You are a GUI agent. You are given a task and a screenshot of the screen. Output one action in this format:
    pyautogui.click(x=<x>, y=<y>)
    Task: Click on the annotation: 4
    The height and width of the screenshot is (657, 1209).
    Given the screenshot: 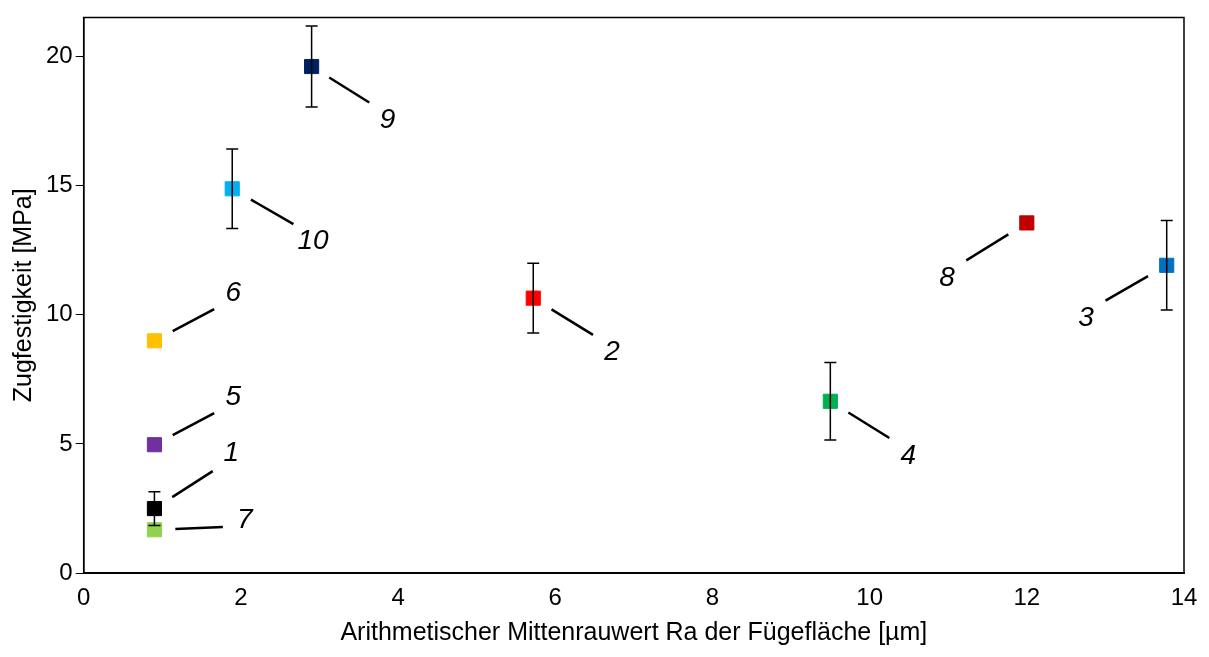 What is the action you would take?
    pyautogui.click(x=908, y=454)
    